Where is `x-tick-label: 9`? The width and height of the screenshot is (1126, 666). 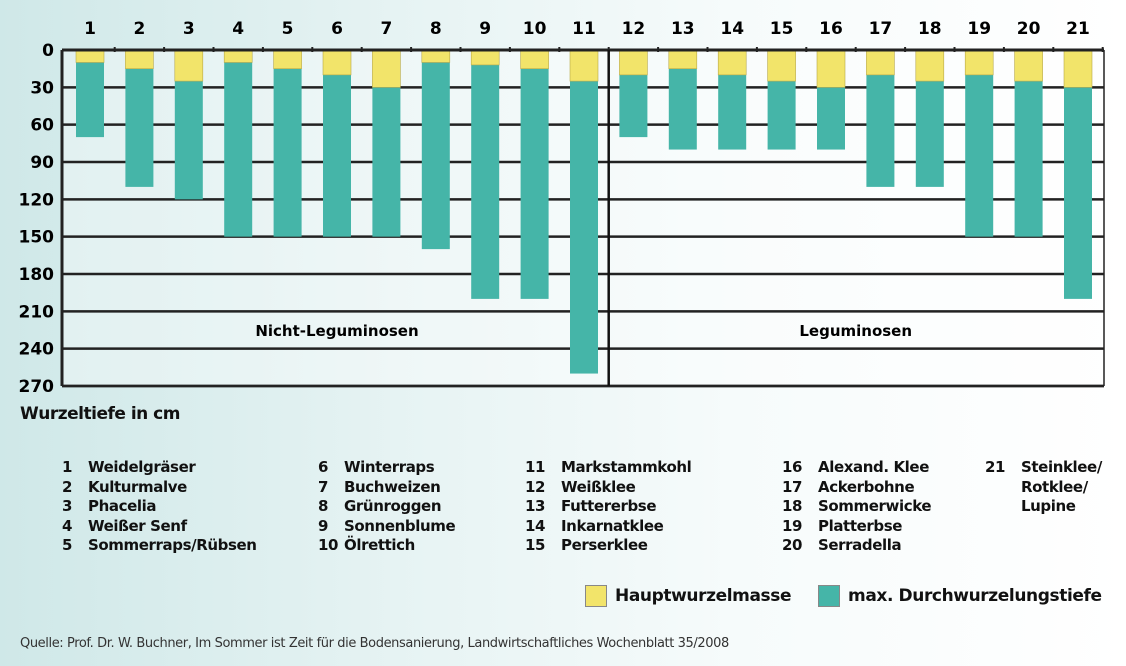 x-tick-label: 9 is located at coordinates (485, 29).